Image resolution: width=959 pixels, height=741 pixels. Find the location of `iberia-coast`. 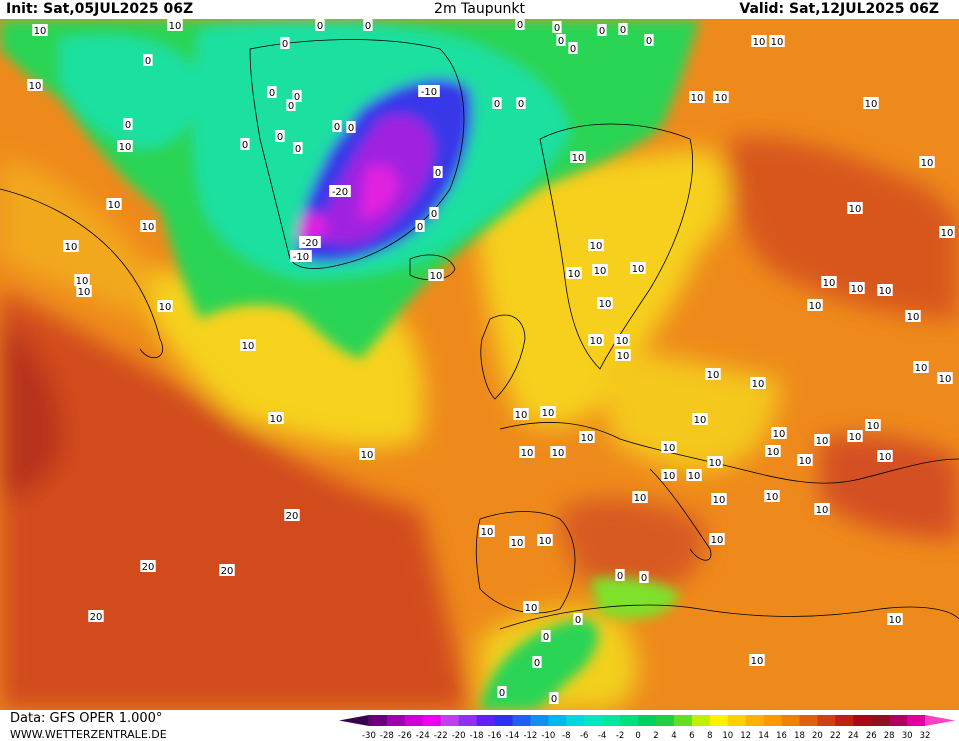

iberia-coast is located at coordinates (525, 562).